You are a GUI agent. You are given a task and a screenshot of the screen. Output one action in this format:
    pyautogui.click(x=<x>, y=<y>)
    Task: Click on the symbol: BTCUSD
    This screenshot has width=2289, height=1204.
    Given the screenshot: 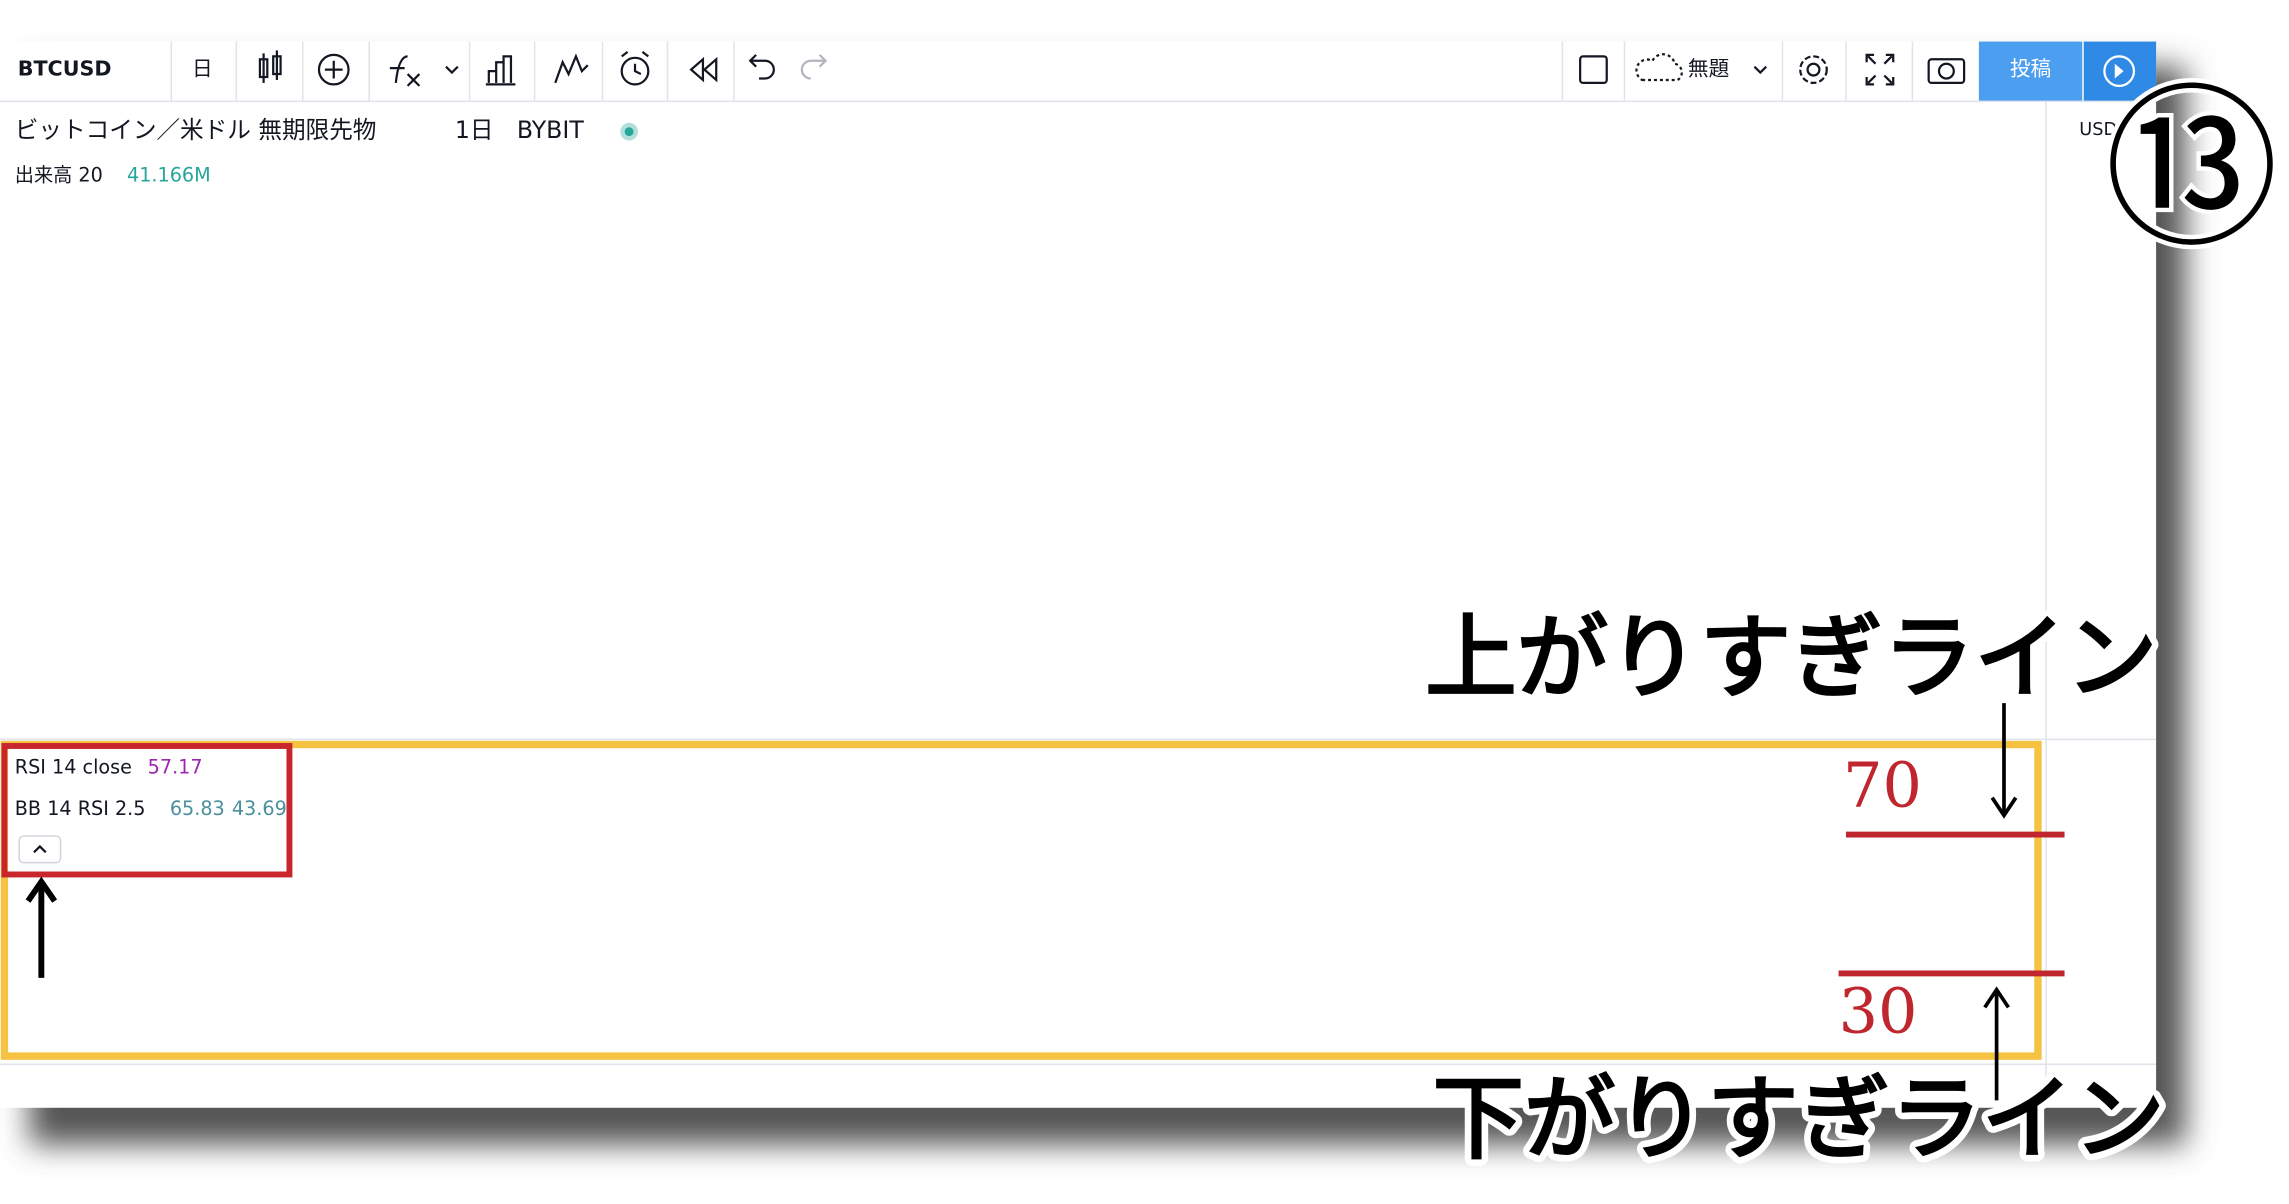 What is the action you would take?
    pyautogui.click(x=65, y=69)
    